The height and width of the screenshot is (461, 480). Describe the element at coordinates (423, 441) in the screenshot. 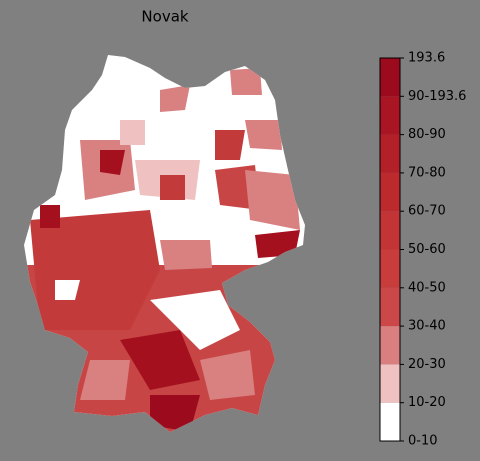

I see `colorbar-label: 0-10` at that location.